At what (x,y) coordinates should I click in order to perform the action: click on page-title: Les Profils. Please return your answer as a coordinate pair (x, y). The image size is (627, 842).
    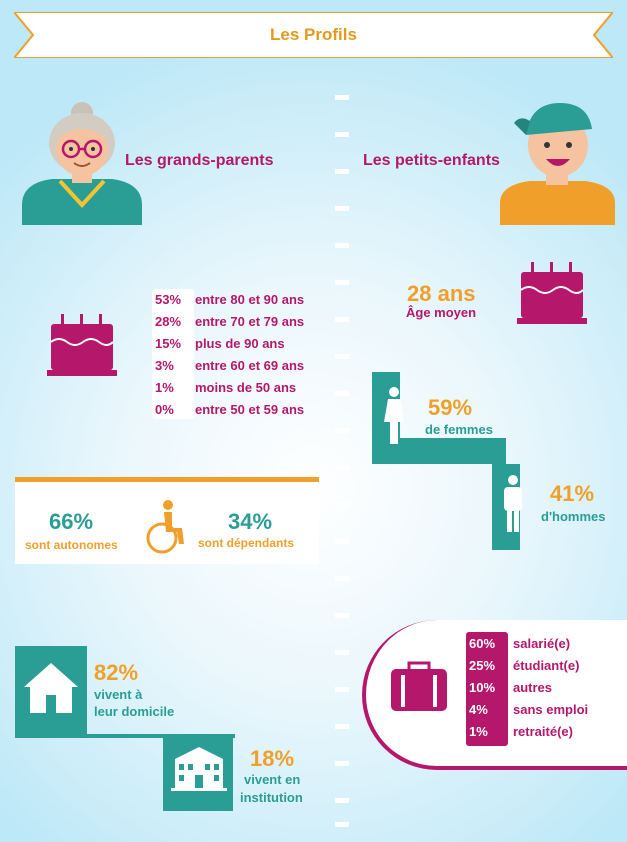
    Looking at the image, I should click on (313, 34).